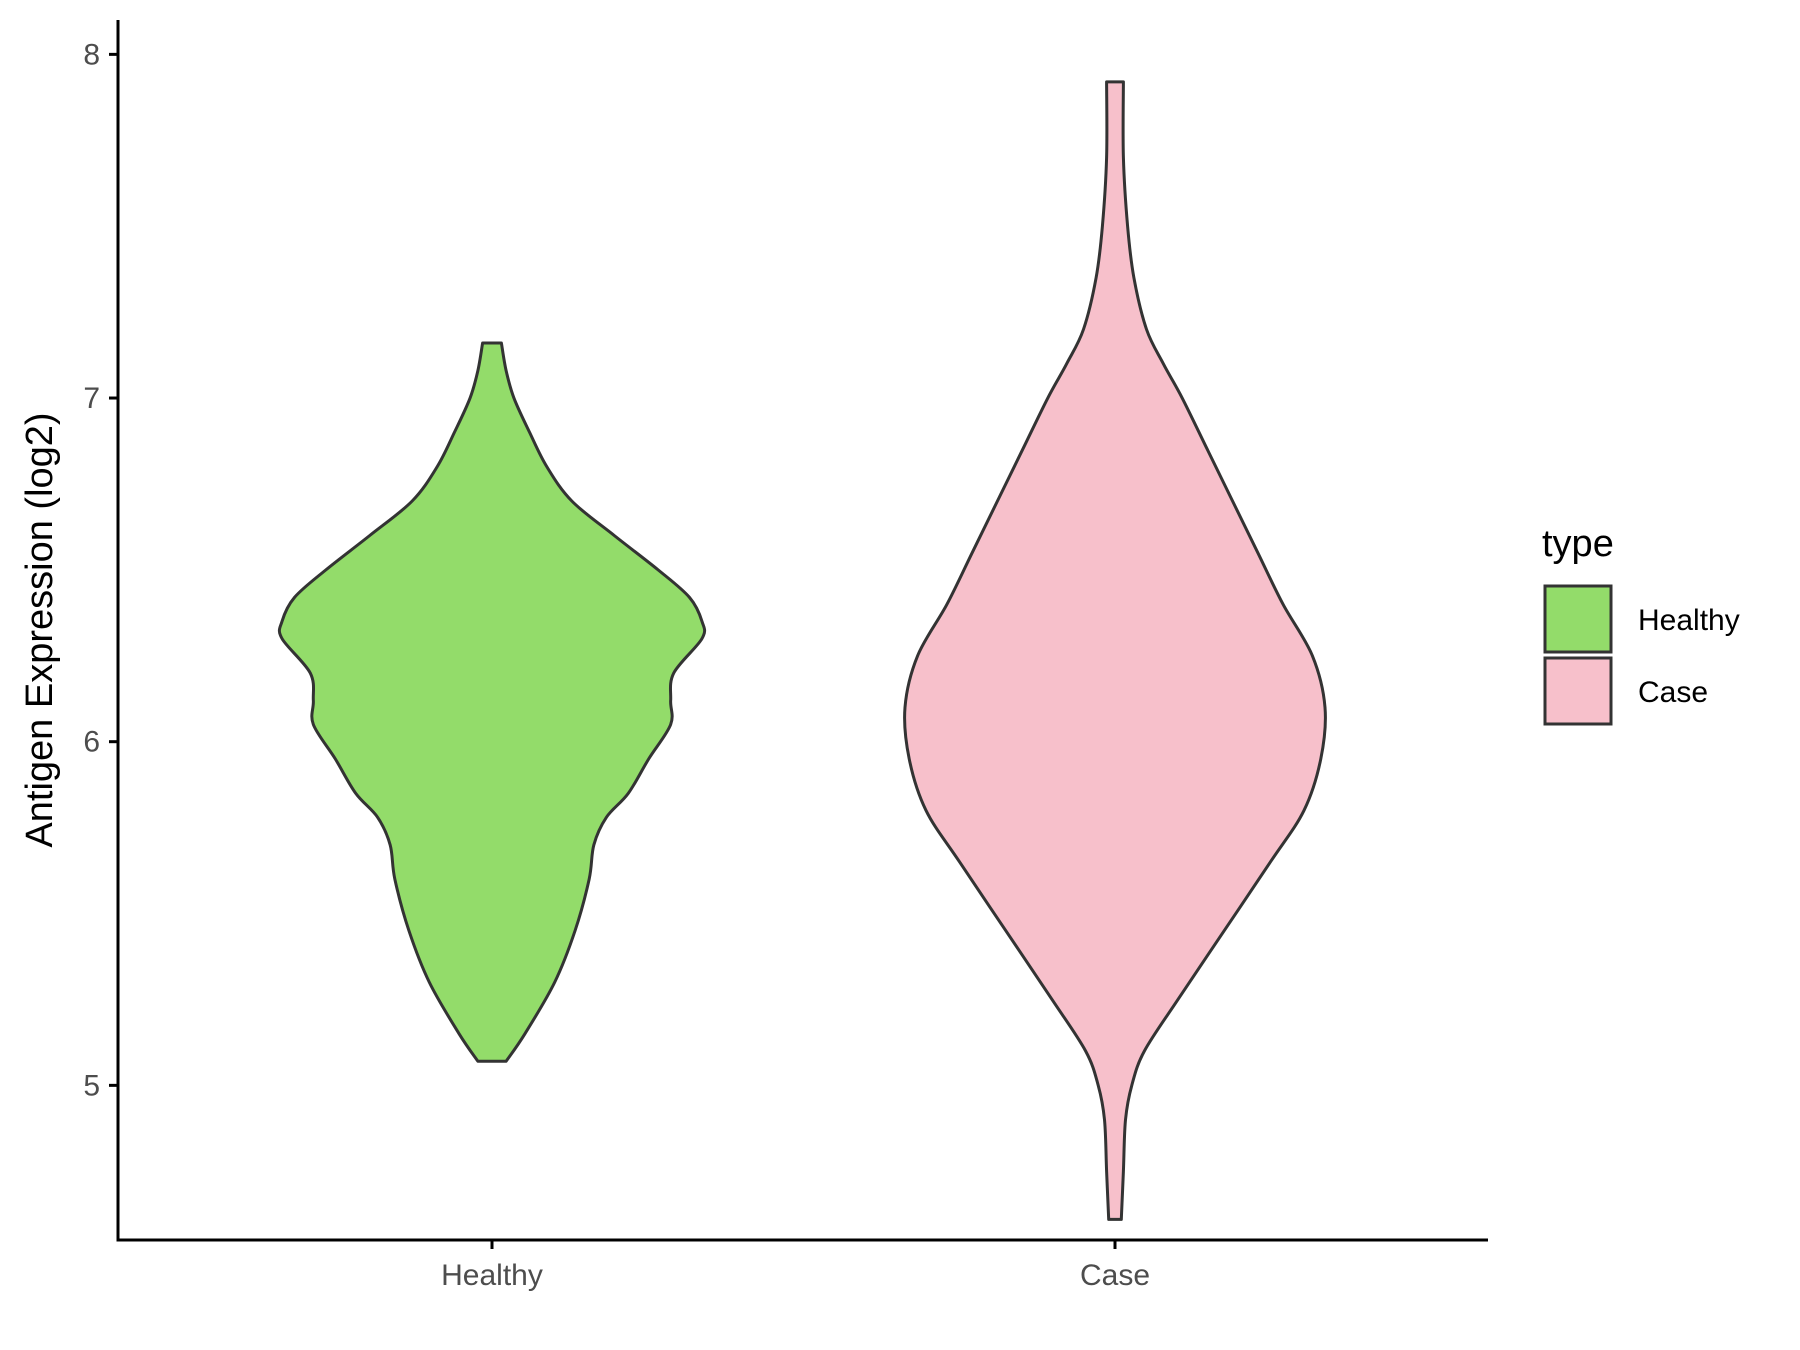 The height and width of the screenshot is (1350, 1800). What do you see at coordinates (1115, 1275) in the screenshot?
I see `x-tick-label: Case` at bounding box center [1115, 1275].